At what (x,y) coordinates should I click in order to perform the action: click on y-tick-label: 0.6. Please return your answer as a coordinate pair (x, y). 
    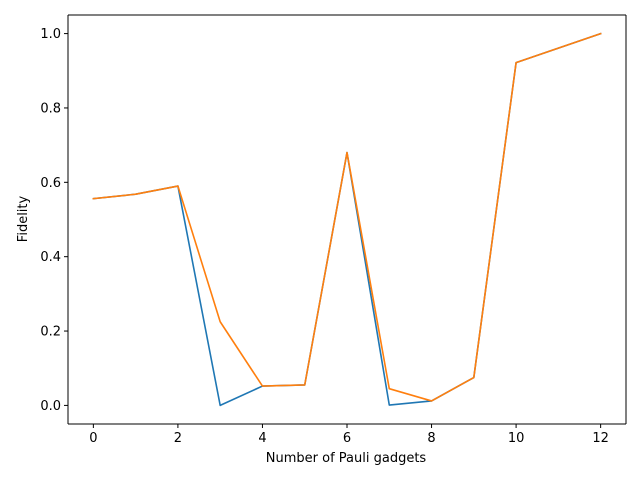
    Looking at the image, I should click on (50, 183).